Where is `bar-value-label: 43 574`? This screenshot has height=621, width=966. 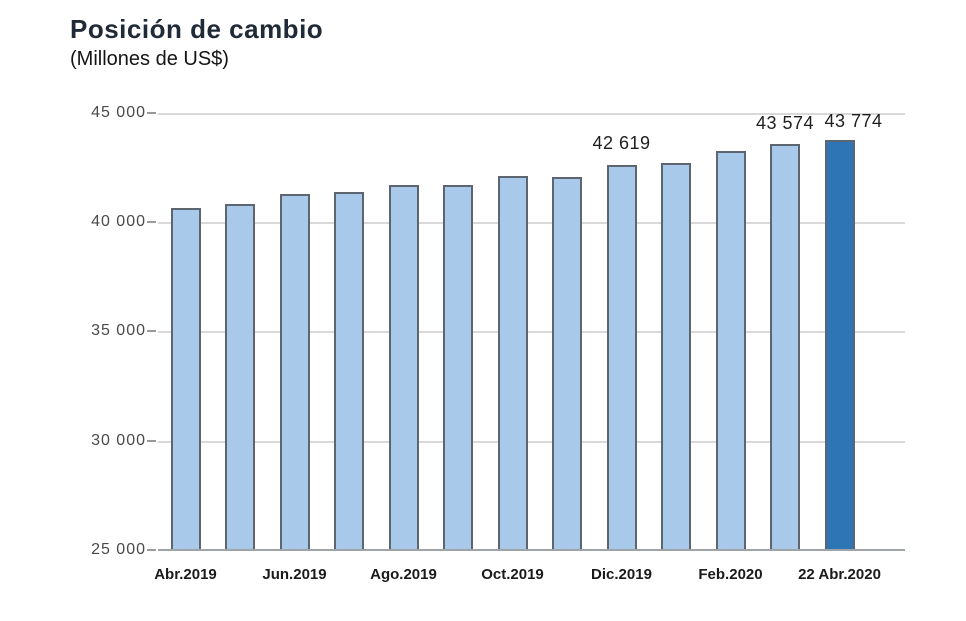
bar-value-label: 43 574 is located at coordinates (785, 123).